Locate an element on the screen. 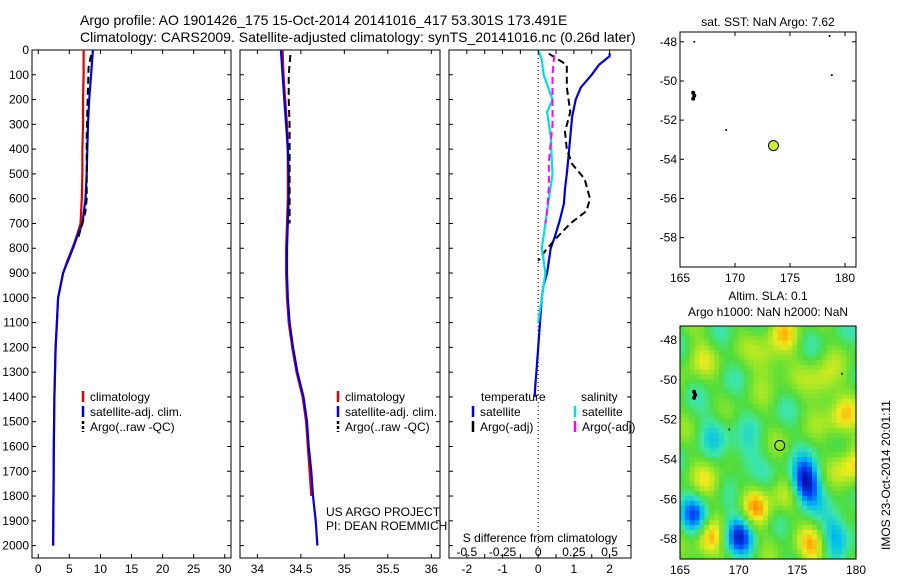 The image size is (900, 580). salinity-legend-item-label: satellite-adj. clim. is located at coordinates (391, 412).